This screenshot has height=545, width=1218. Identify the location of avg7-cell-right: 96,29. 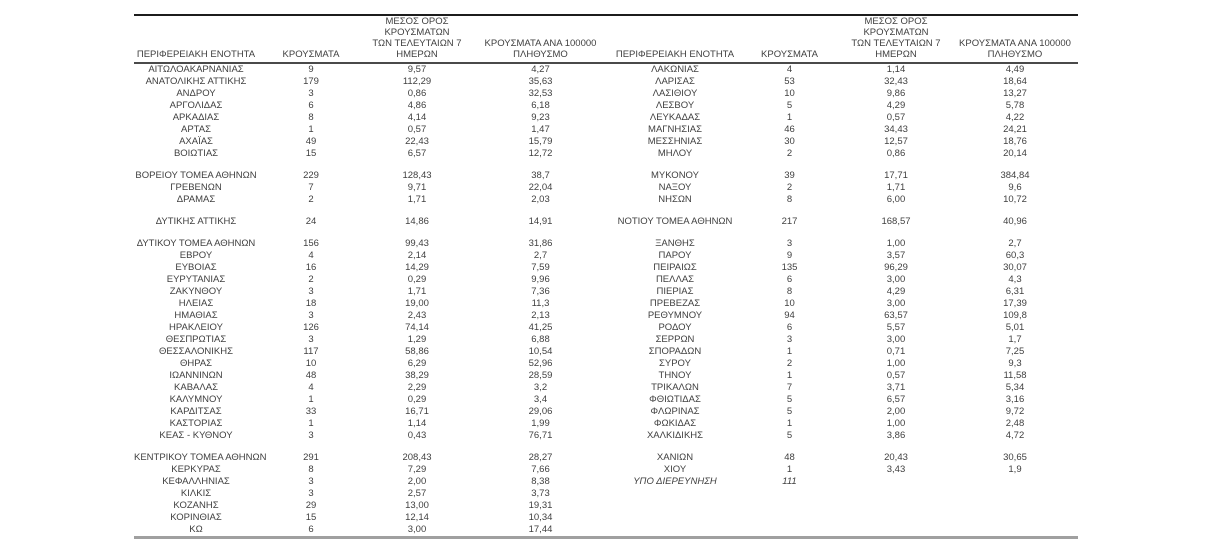
(896, 267).